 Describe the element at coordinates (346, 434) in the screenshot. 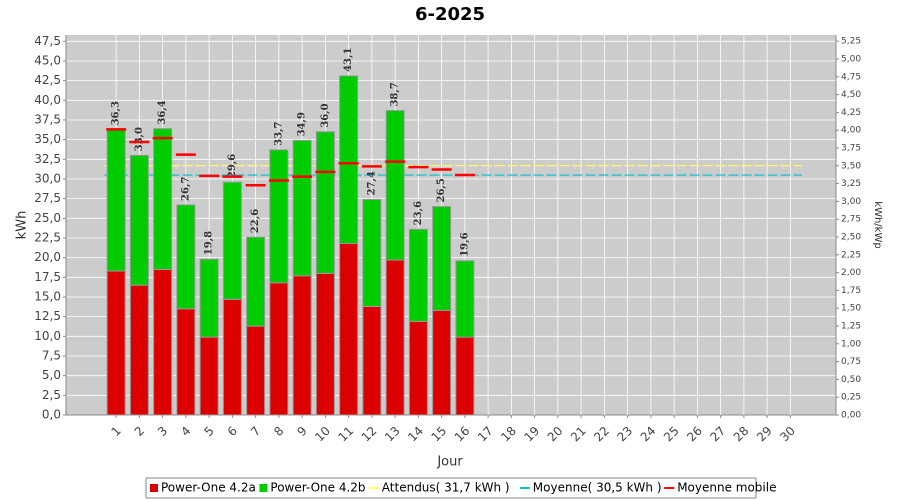

I see `x-tick-label: 11` at that location.